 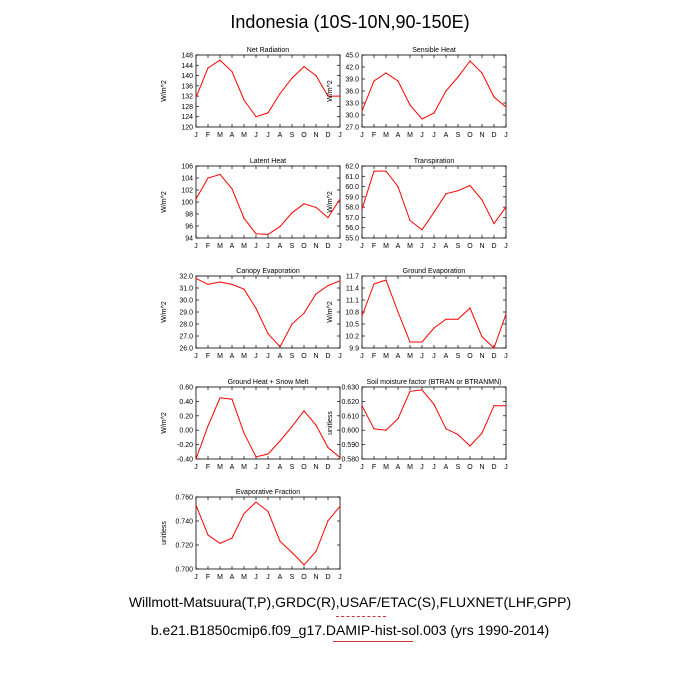 I want to click on panel-title: Evaporative Fraction, so click(x=268, y=492).